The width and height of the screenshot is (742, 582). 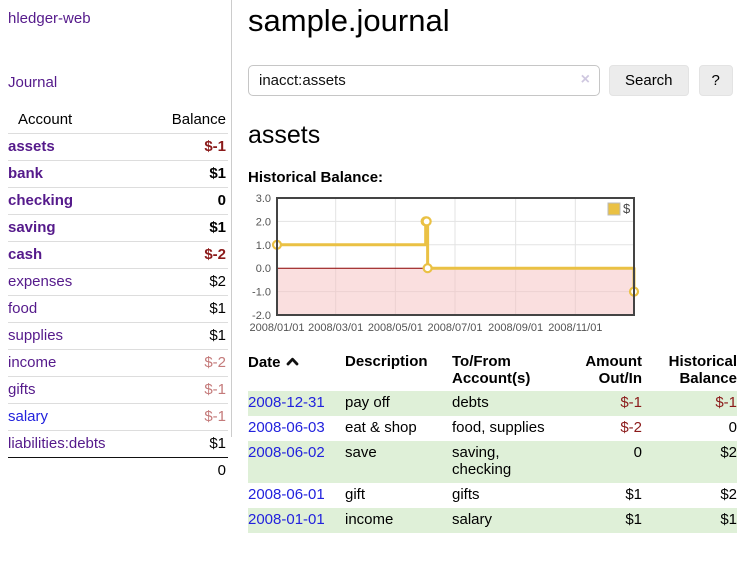 I want to click on account-row: food $1, so click(x=118, y=309).